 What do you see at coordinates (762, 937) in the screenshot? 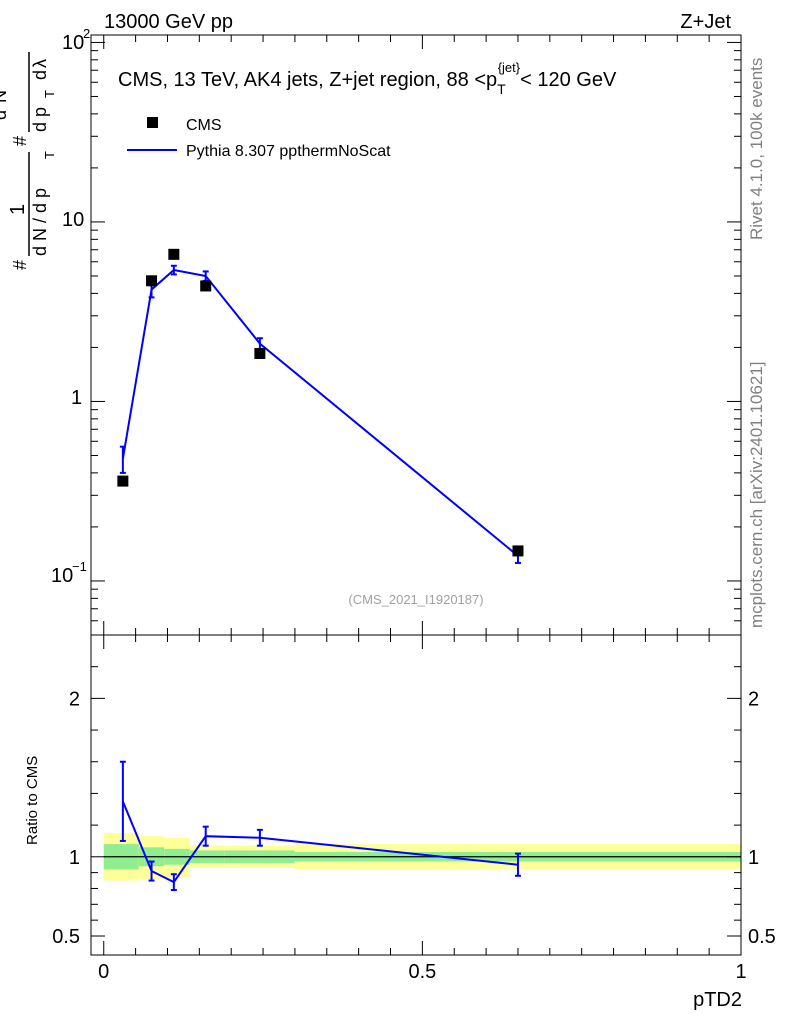
I see `ratio-y-tick-label-right: 0.5` at bounding box center [762, 937].